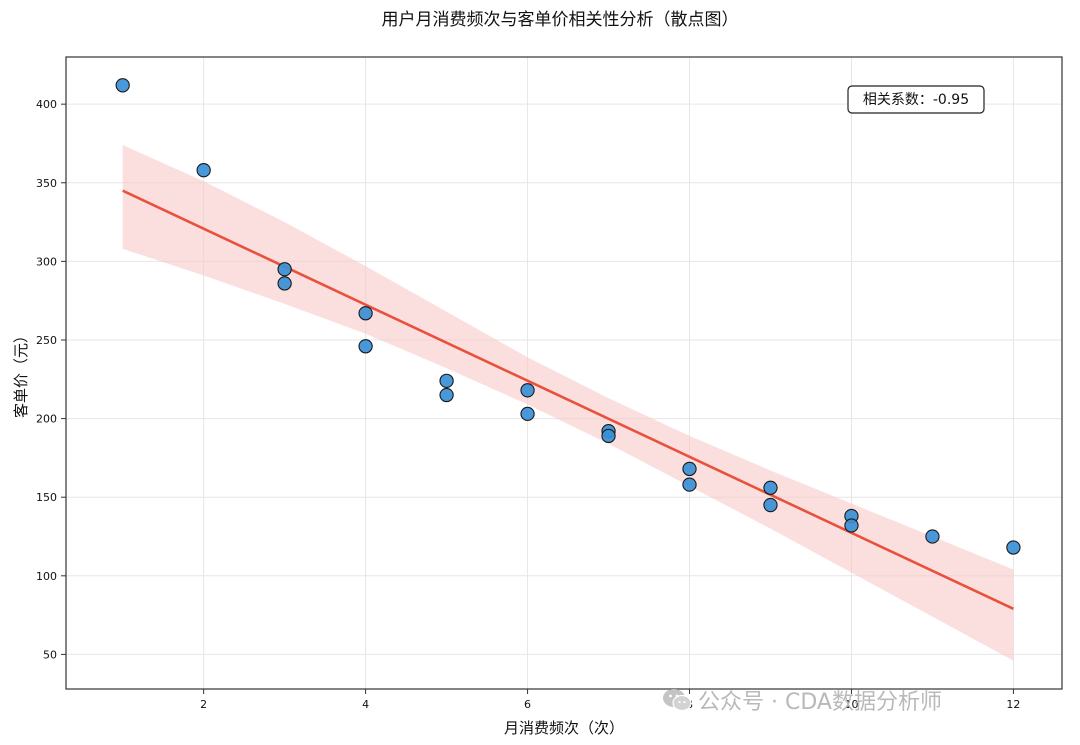 This screenshot has height=745, width=1080. What do you see at coordinates (46, 340) in the screenshot?
I see `y-tick-label: 250` at bounding box center [46, 340].